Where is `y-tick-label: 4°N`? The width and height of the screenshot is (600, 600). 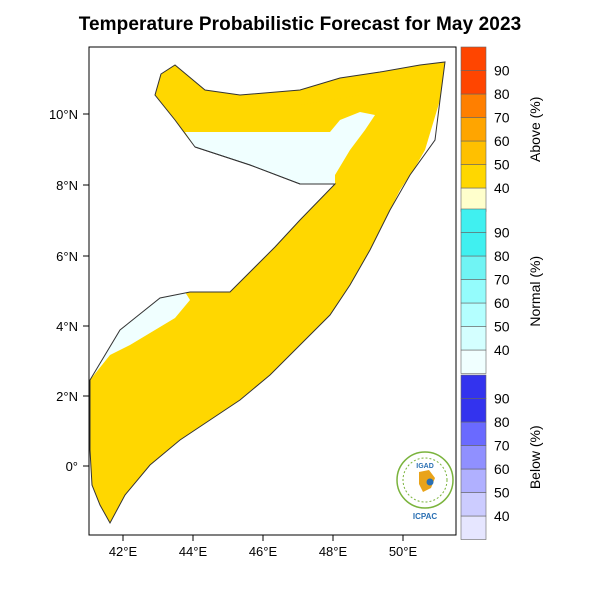 y-tick-label: 4°N is located at coordinates (67, 326).